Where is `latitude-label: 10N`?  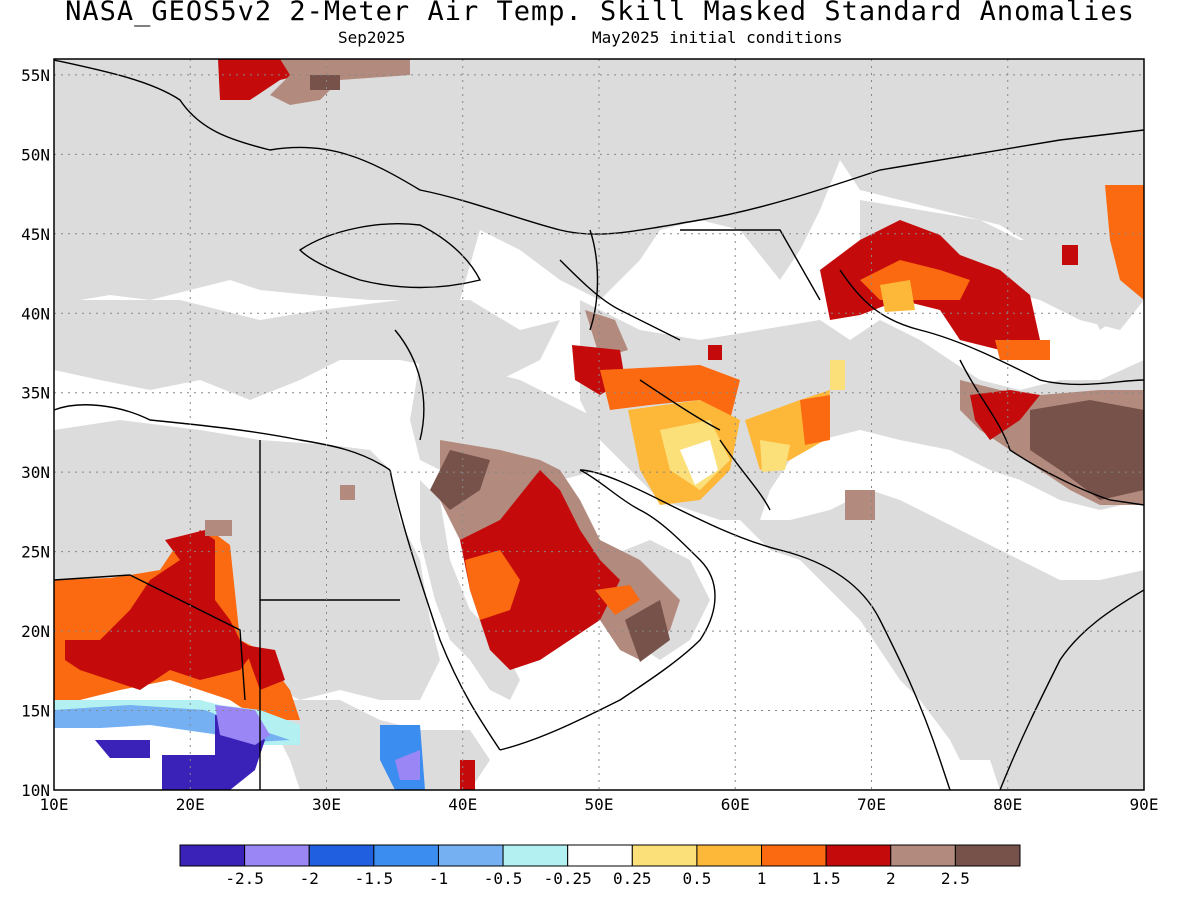
latitude-label: 10N is located at coordinates (35, 790).